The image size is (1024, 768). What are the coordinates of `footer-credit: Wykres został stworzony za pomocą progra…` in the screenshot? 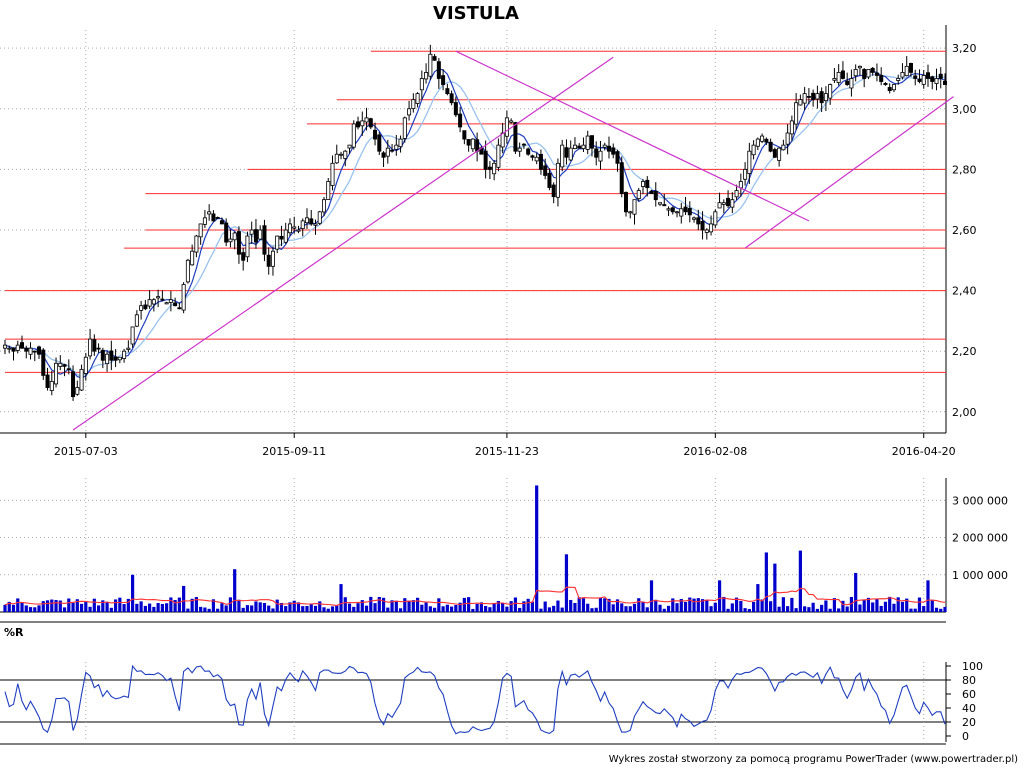 It's located at (813, 759).